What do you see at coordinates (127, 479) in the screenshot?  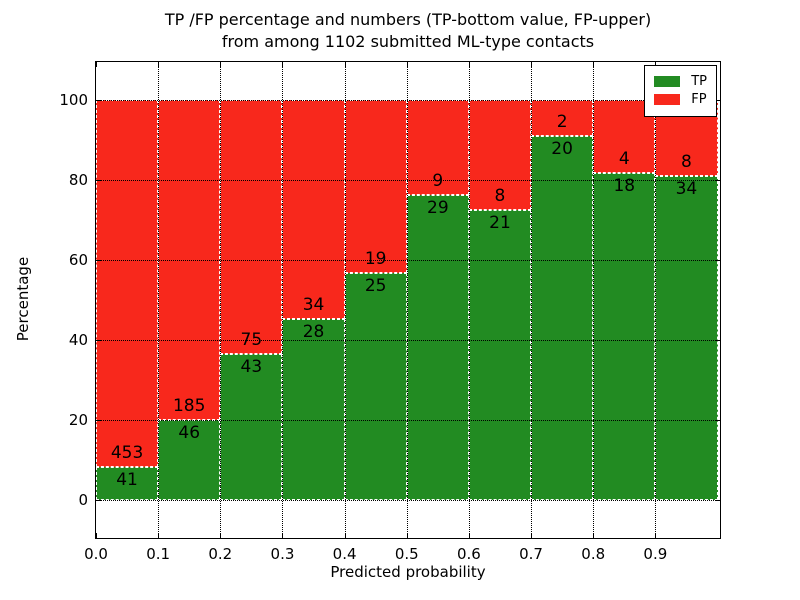 I see `bar-value-label-tp: 41` at bounding box center [127, 479].